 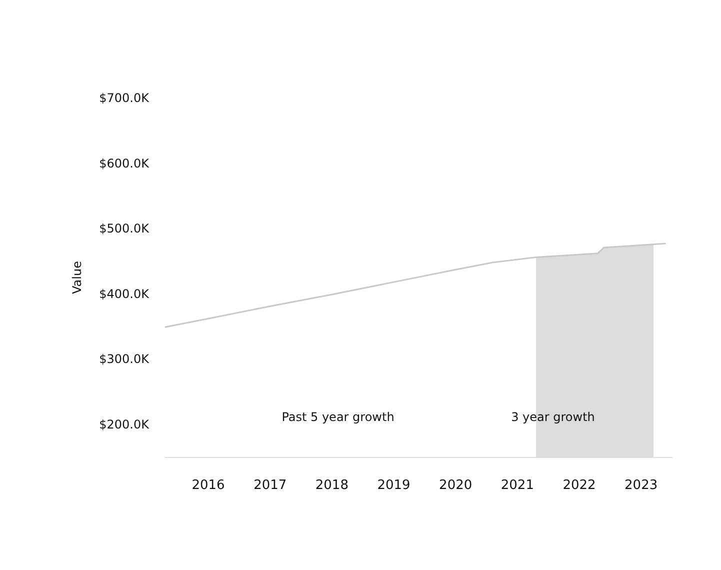 What do you see at coordinates (553, 417) in the screenshot?
I see `annotation: 3 year growth` at bounding box center [553, 417].